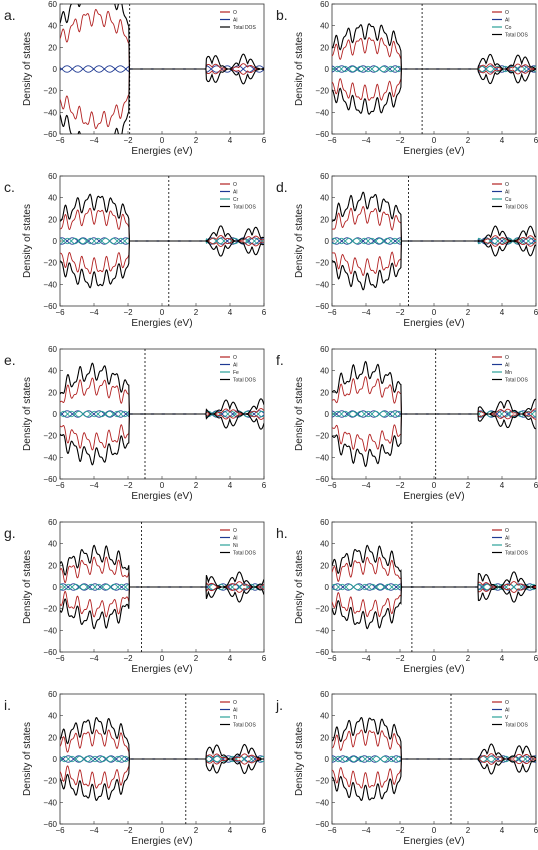 The width and height of the screenshot is (538, 850). Describe the element at coordinates (508, 373) in the screenshot. I see `legend-label: Mn` at that location.